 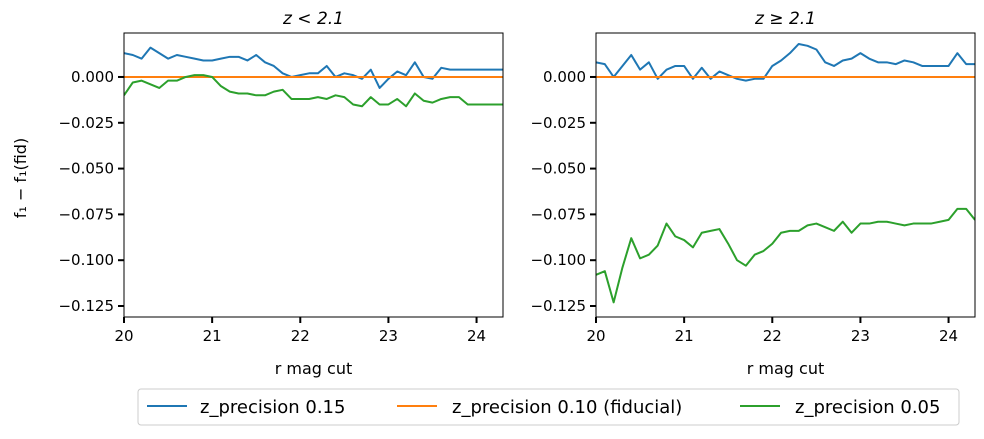 What do you see at coordinates (567, 407) in the screenshot?
I see `legend-label-1: z_precision 0.10 (fiducial)` at bounding box center [567, 407].